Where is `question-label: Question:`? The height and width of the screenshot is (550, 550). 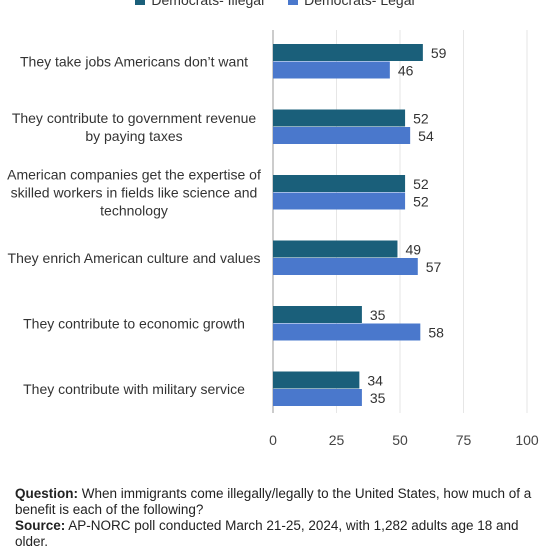 question-label: Question: is located at coordinates (46, 493).